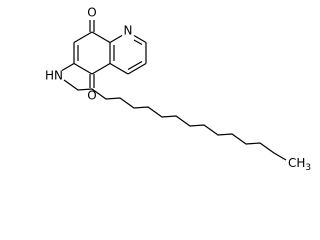 The image size is (320, 240). I want to click on atom-label-main: CH, so click(296, 163).